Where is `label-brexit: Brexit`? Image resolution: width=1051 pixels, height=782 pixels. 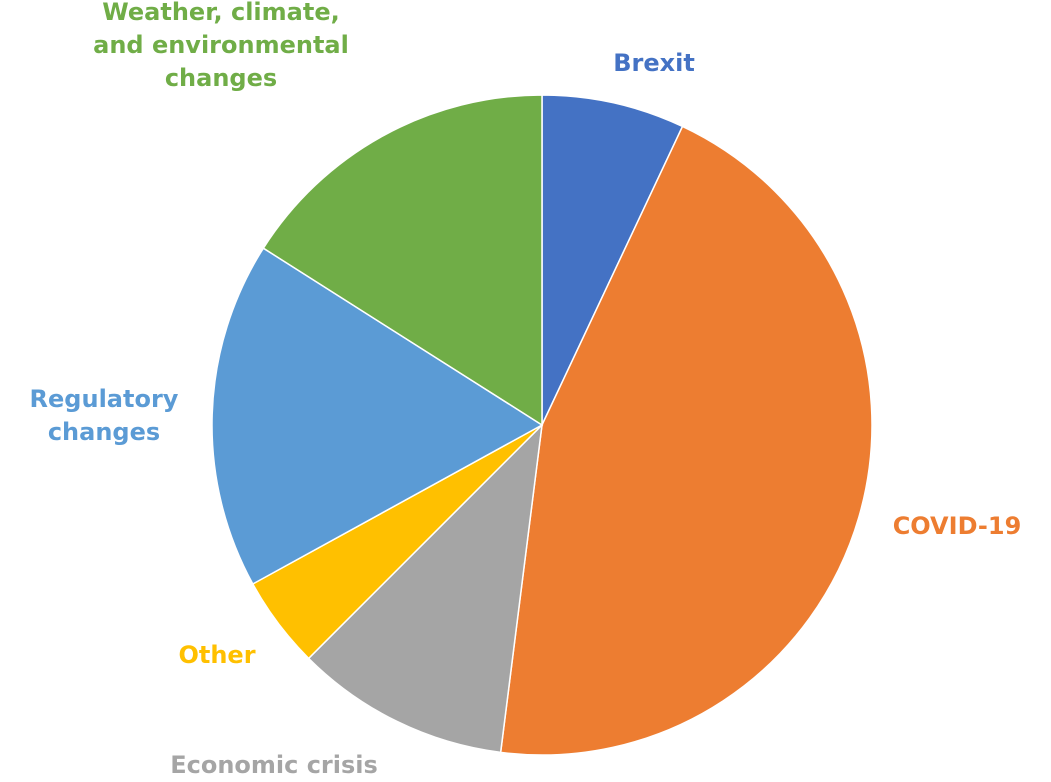
label-brexit: Brexit is located at coordinates (654, 63).